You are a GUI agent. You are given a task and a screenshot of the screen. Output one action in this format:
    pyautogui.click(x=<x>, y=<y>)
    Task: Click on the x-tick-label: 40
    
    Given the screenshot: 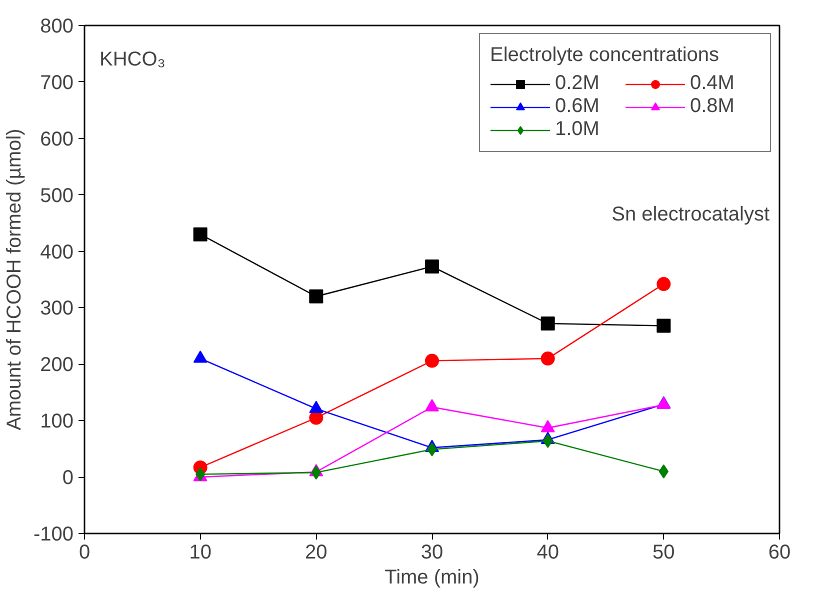 What is the action you would take?
    pyautogui.click(x=547, y=553)
    